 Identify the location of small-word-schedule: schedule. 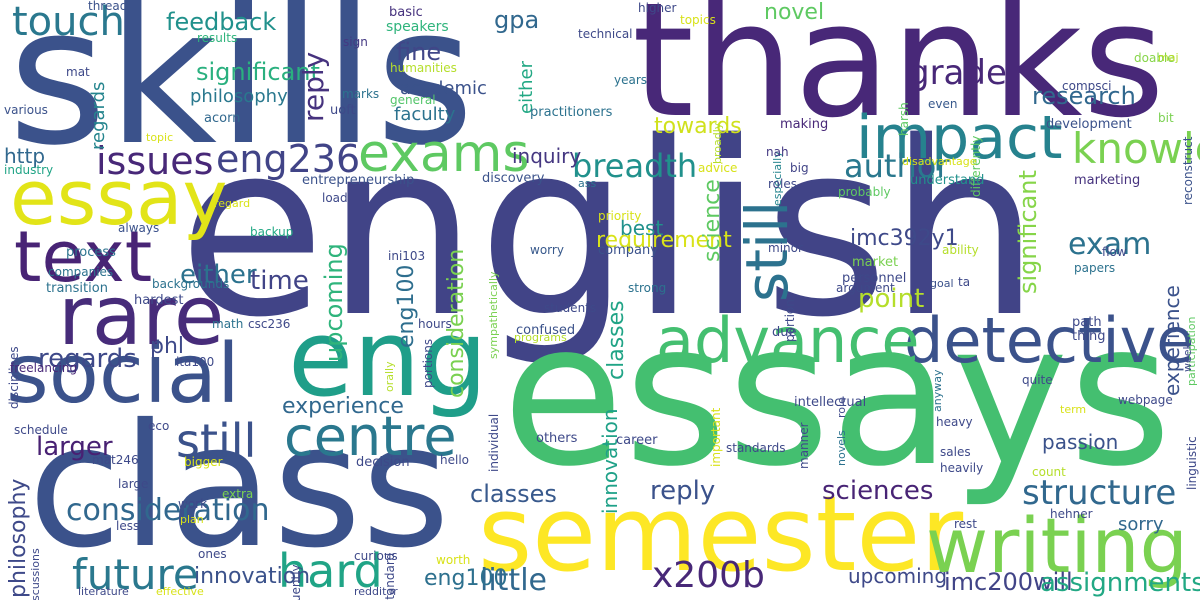
(41, 430).